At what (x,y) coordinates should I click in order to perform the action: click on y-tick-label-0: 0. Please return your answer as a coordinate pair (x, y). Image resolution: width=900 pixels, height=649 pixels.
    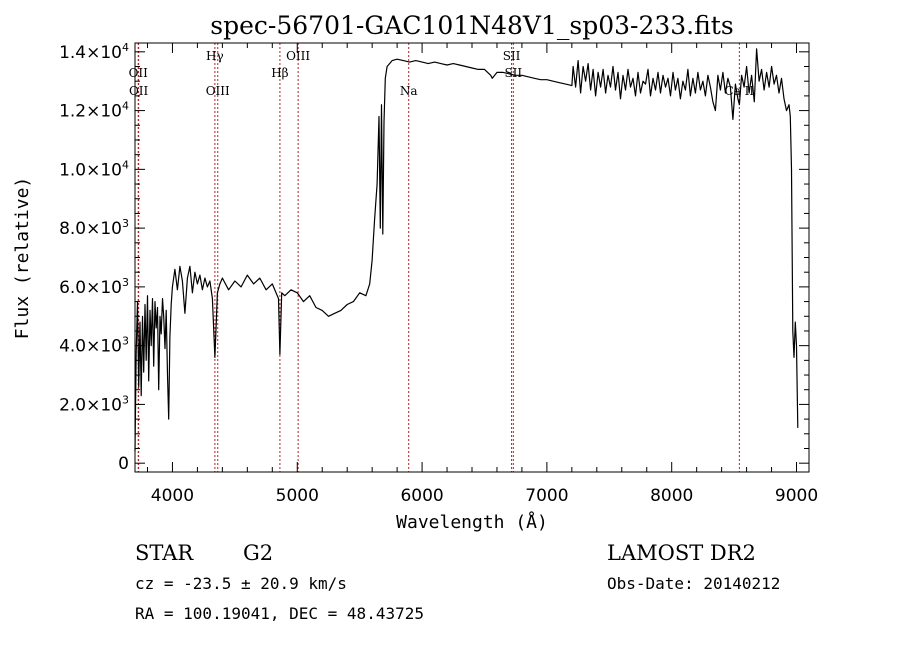
    Looking at the image, I should click on (123, 464).